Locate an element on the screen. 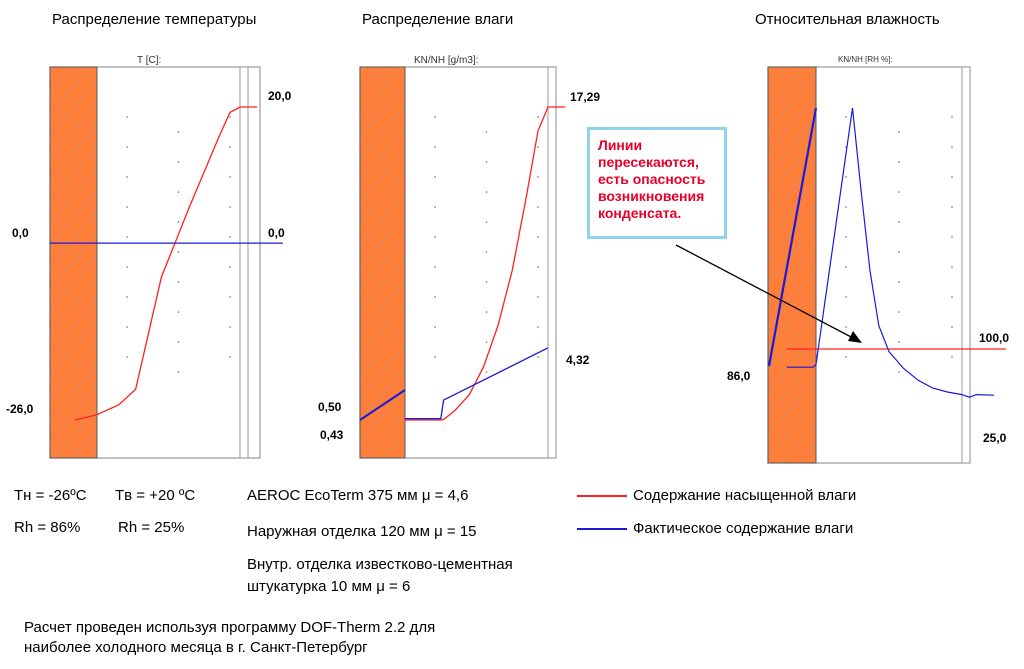 This screenshot has width=1024, height=669. callout-line: есть опасность is located at coordinates (652, 179).